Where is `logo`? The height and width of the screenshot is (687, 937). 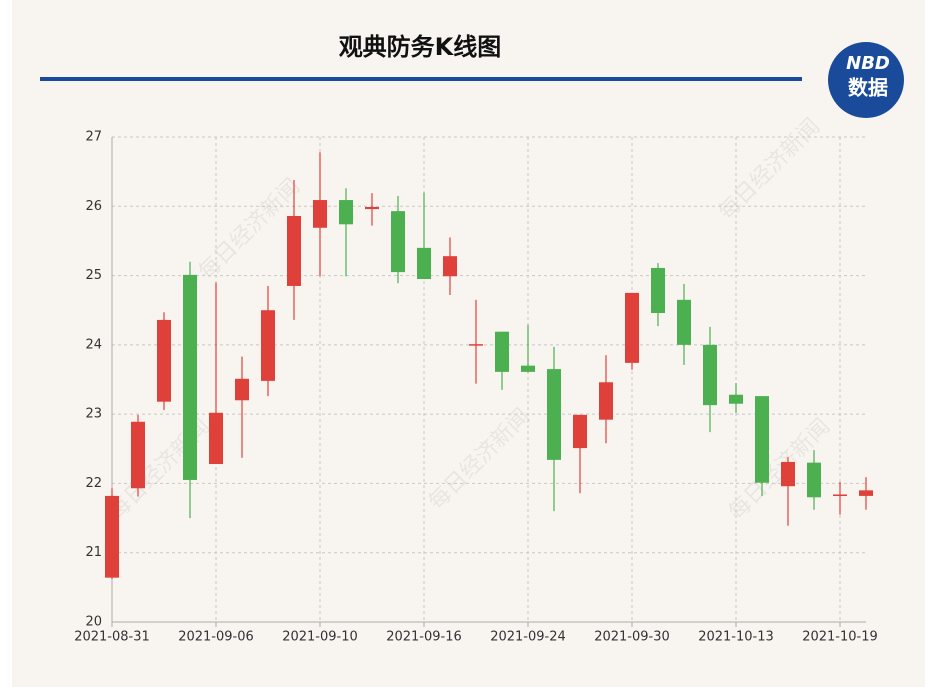 logo is located at coordinates (866, 80).